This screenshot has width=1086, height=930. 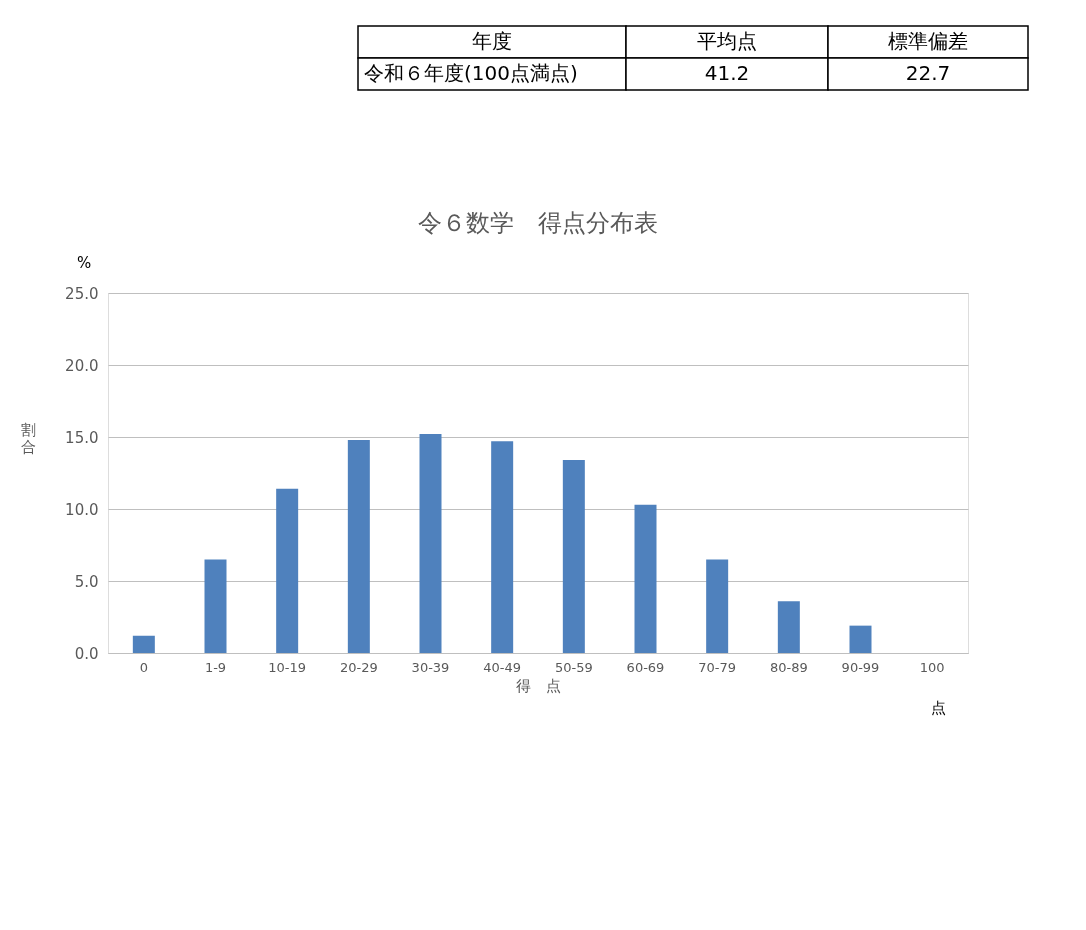 What do you see at coordinates (502, 667) in the screenshot?
I see `x-tick-label: 40-49` at bounding box center [502, 667].